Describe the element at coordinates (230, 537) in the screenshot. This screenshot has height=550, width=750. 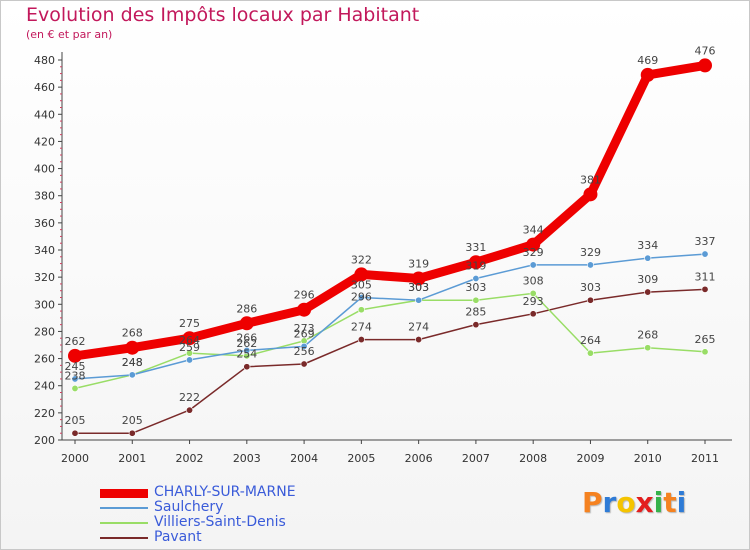
I see `legend-item-pavant: Pavant` at that location.